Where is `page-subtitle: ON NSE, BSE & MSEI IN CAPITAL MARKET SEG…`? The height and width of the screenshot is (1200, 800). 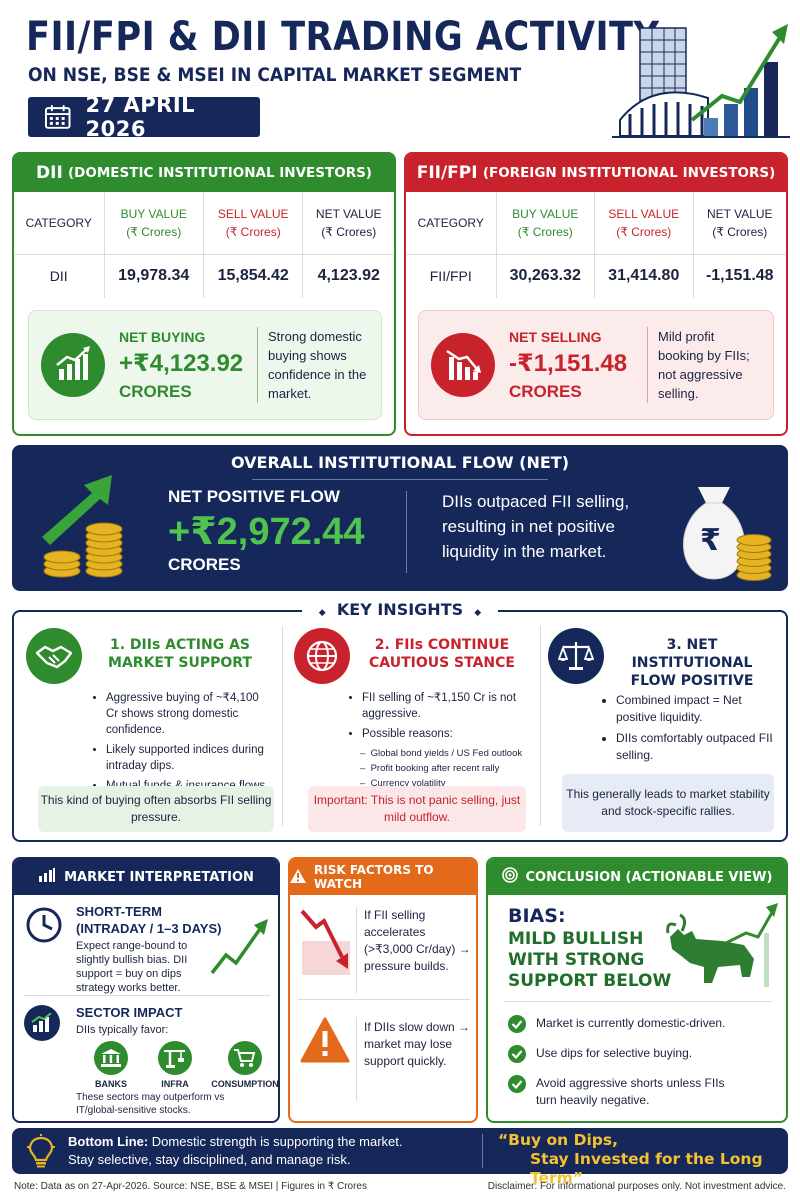 page-subtitle: ON NSE, BSE & MSEI IN CAPITAL MARKET SEG… is located at coordinates (275, 75).